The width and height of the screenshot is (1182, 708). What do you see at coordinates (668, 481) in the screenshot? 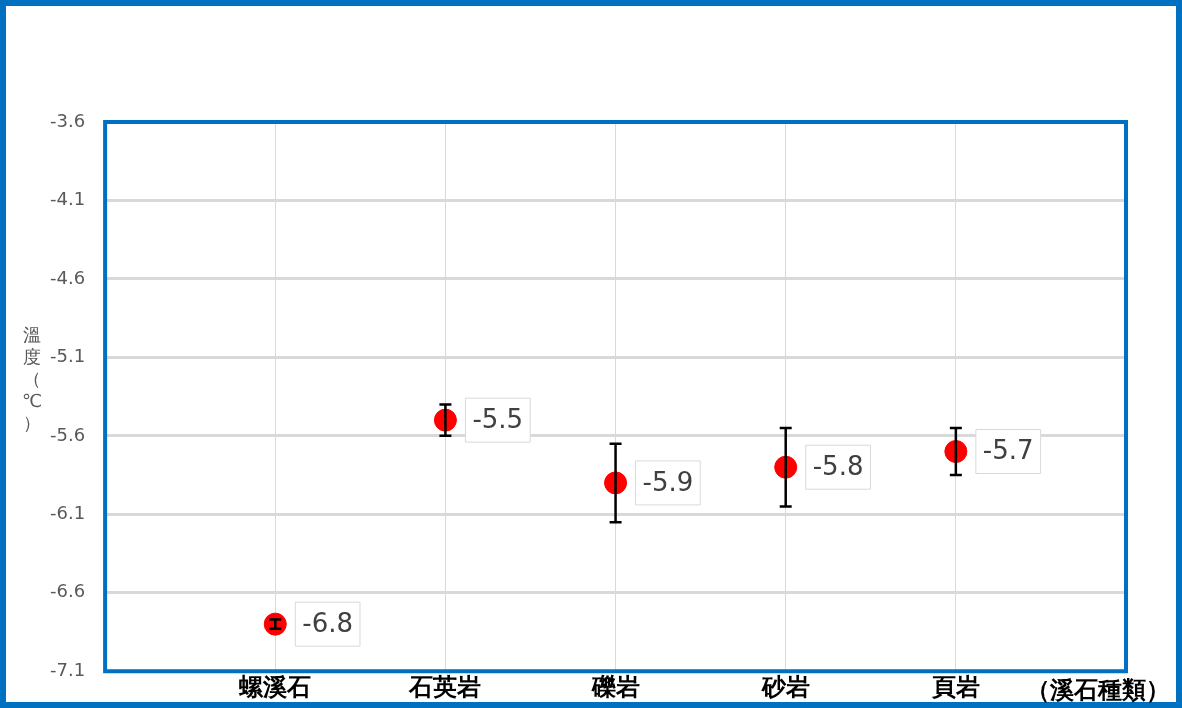
I see `data-label: -5.9` at bounding box center [668, 481].